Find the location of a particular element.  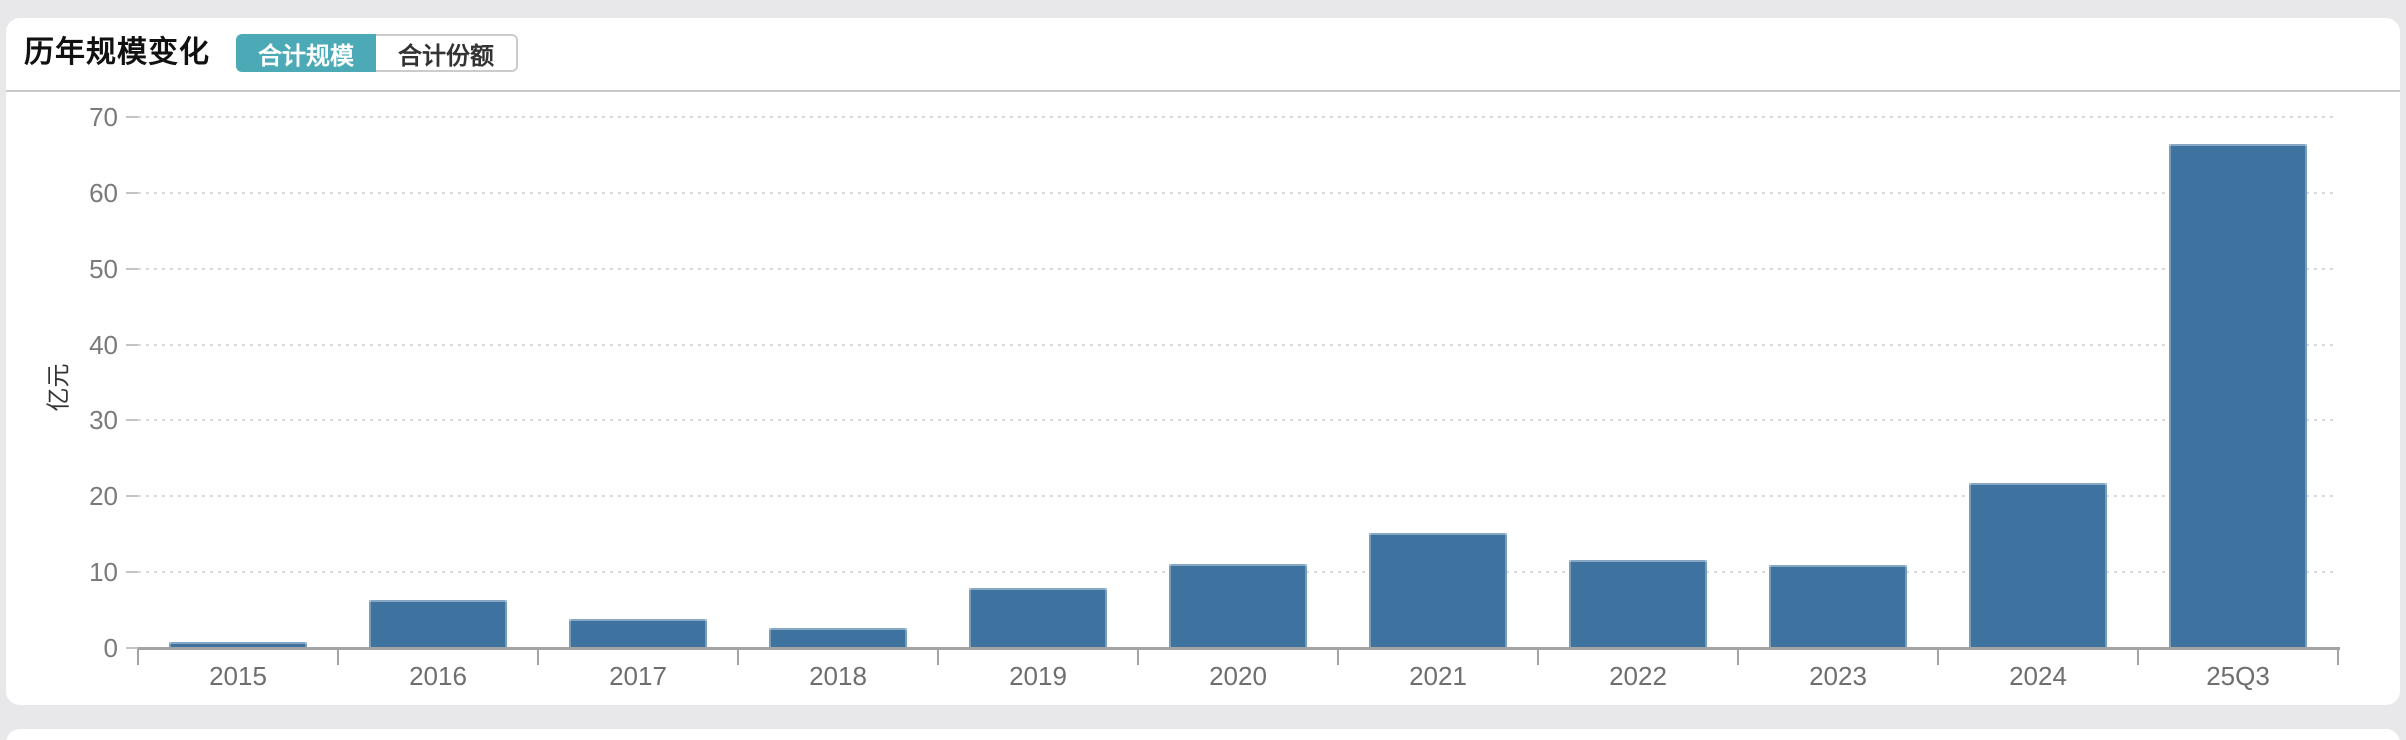

x-axis-line is located at coordinates (1239, 648).